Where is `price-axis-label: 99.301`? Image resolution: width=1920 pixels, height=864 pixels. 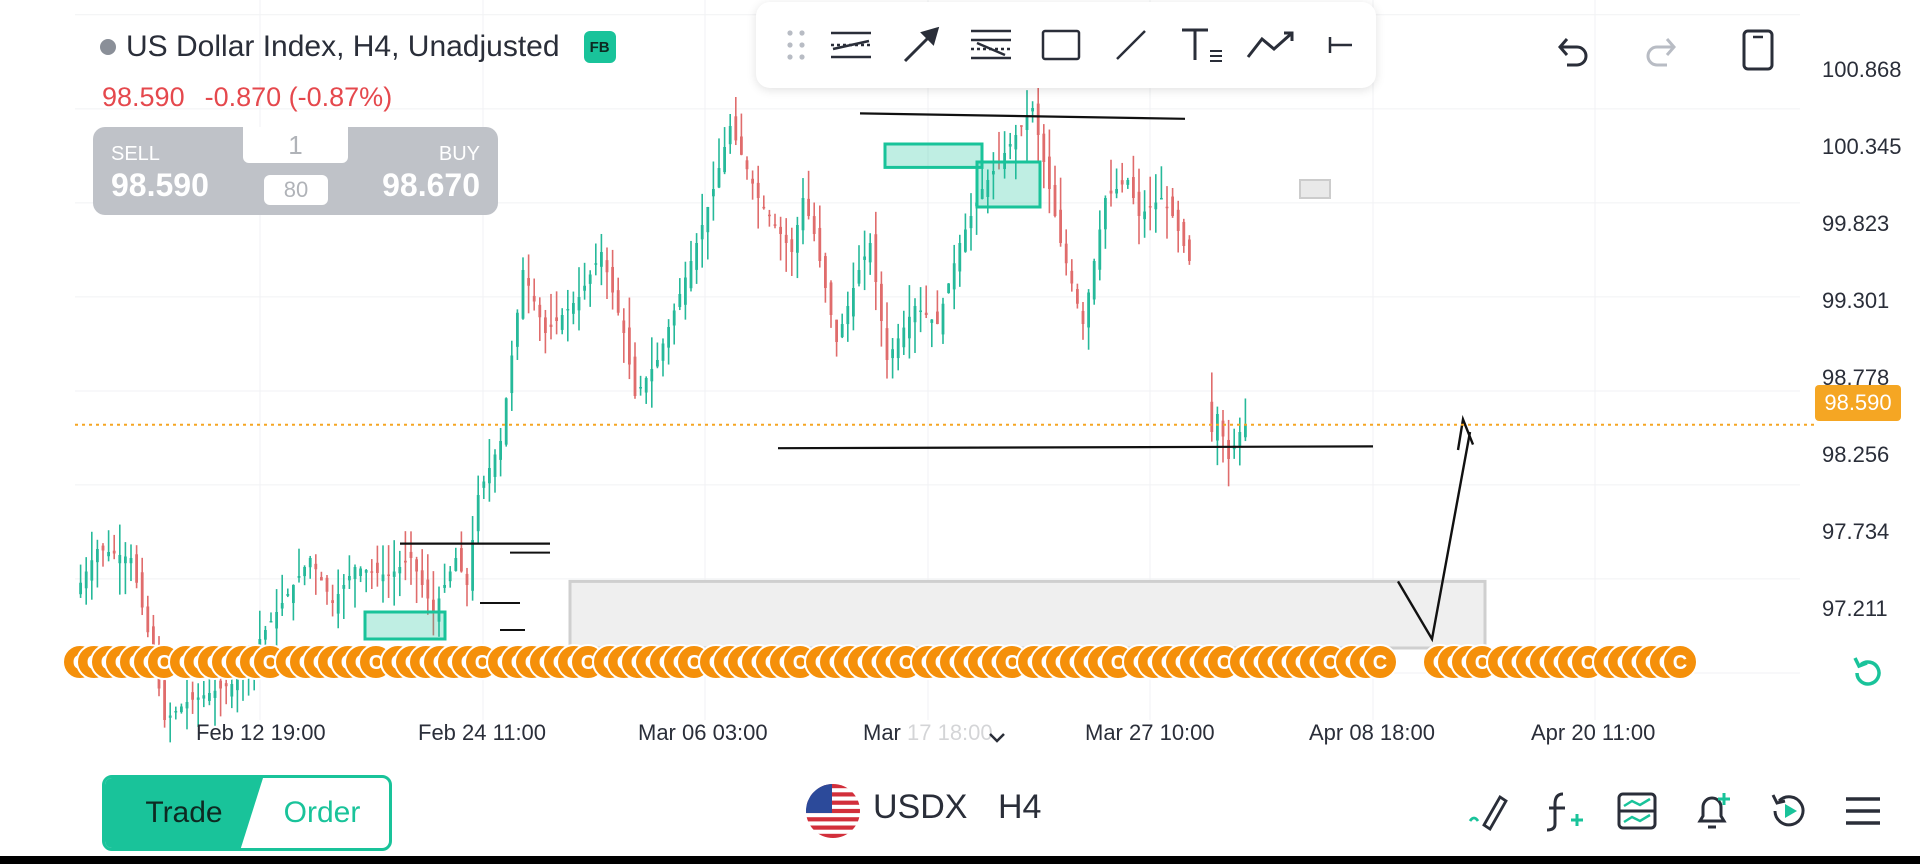
price-axis-label: 99.301 is located at coordinates (1856, 300).